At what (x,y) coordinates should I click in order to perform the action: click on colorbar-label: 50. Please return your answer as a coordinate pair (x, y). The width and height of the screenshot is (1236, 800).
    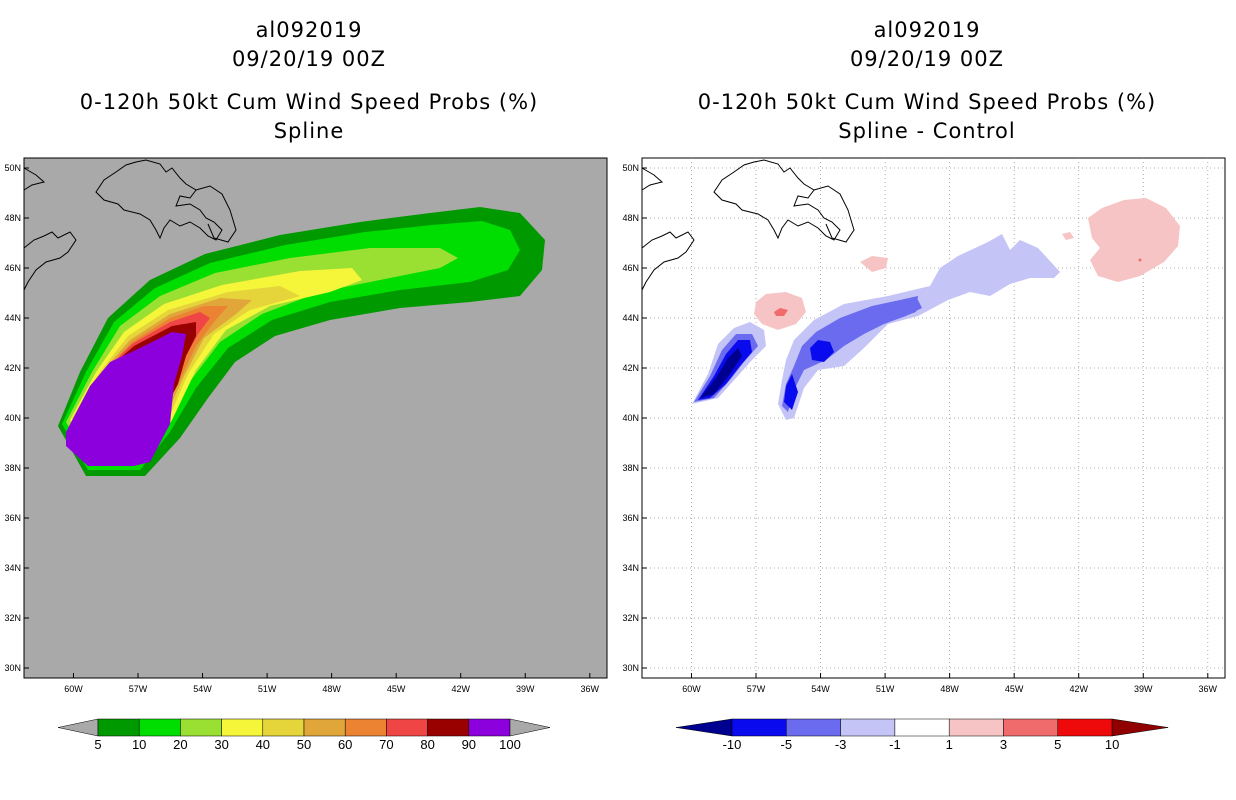
    Looking at the image, I should click on (304, 744).